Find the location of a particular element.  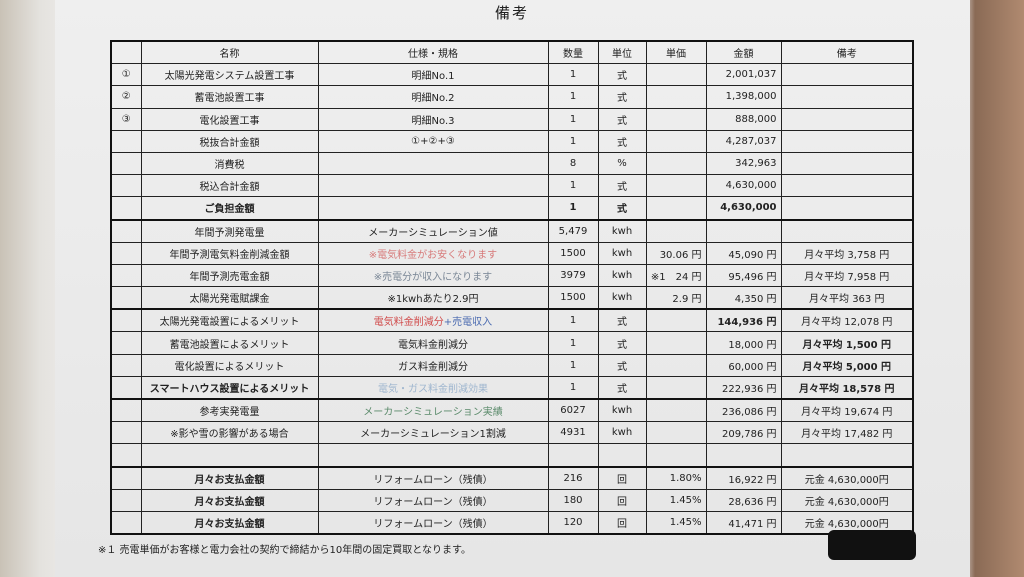

cell-amount: 1,398,000 is located at coordinates (743, 97).